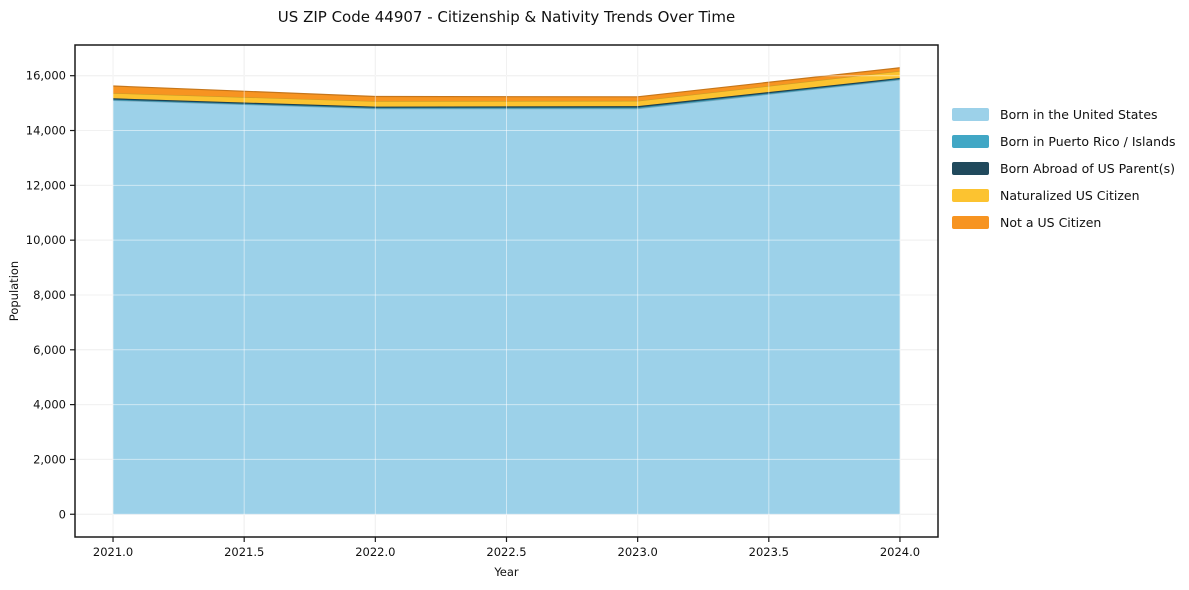 This screenshot has height=590, width=1189. What do you see at coordinates (970, 168) in the screenshot?
I see `legend-swatch-born-abroad-of-us-parent-s` at bounding box center [970, 168].